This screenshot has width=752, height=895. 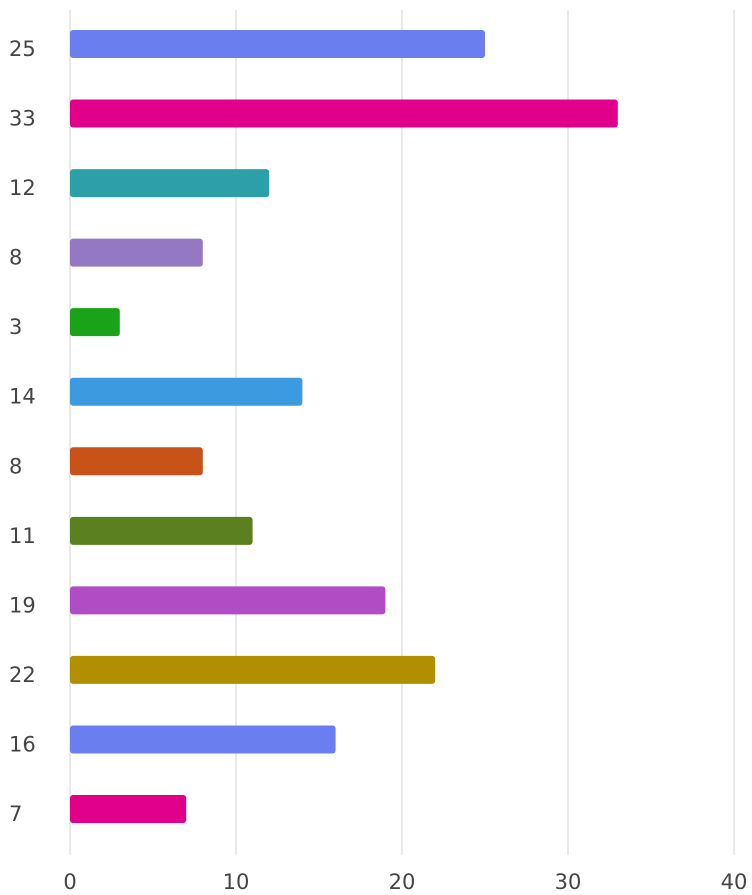 I want to click on x-tick-label: 0, so click(x=69, y=882).